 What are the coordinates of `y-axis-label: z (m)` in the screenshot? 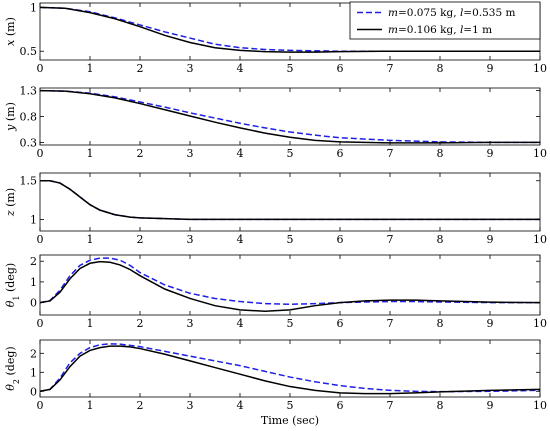 It's located at (10, 202).